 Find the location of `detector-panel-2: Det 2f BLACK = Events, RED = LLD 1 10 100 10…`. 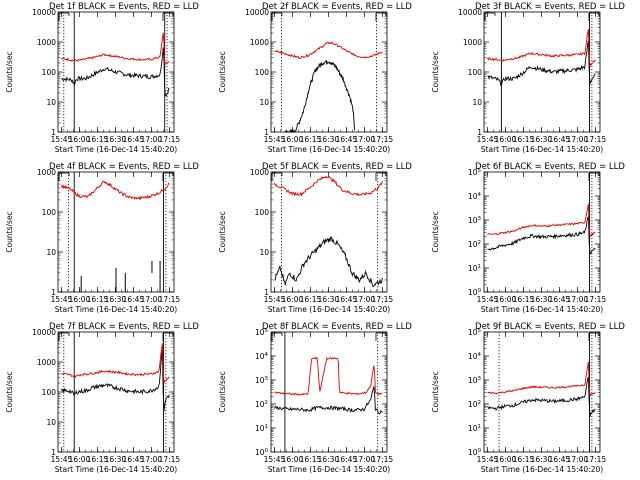

detector-panel-2: Det 2f BLACK = Events, RED = LLD 1 10 100 10… is located at coordinates (315, 78).